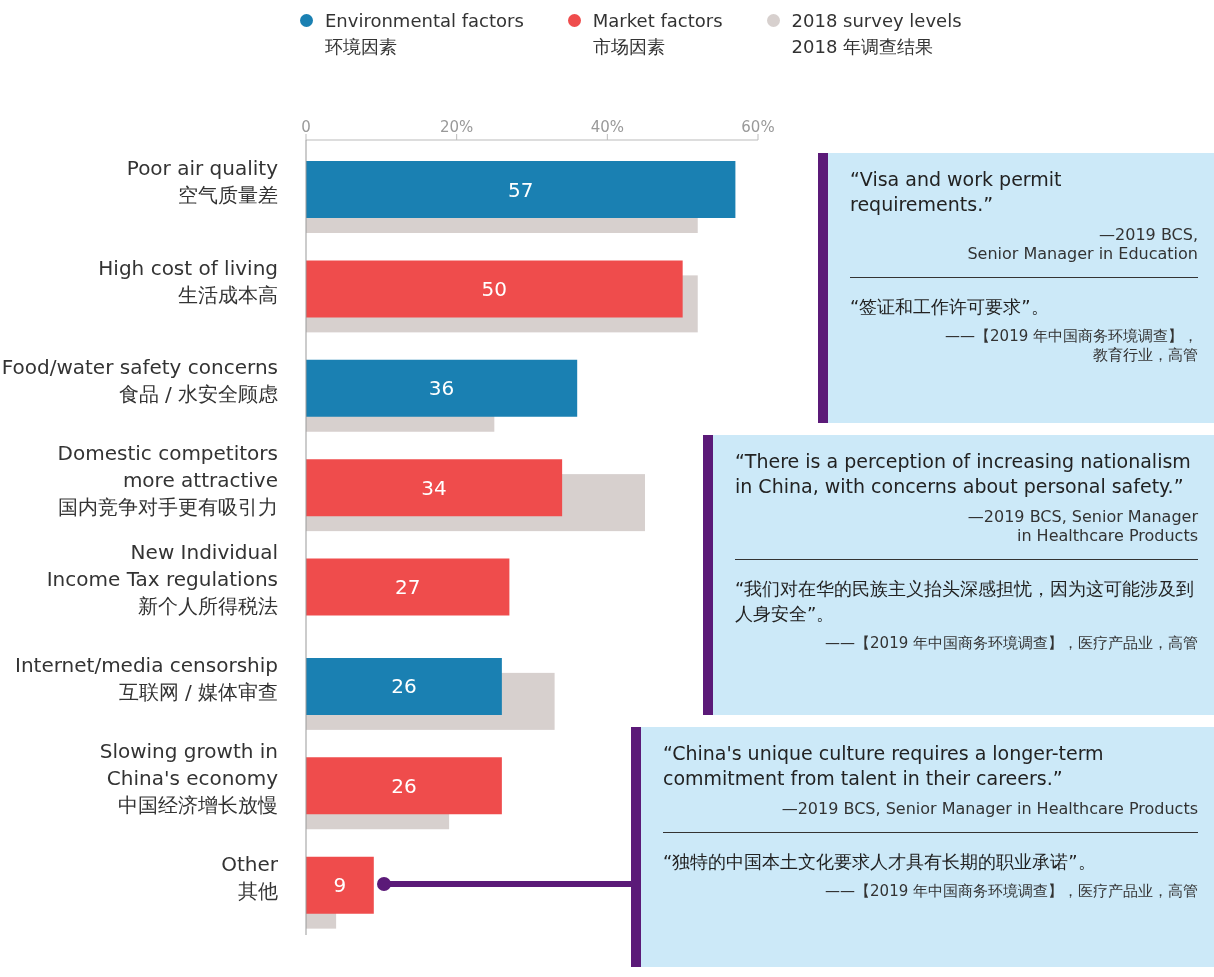 The image size is (1214, 977). Describe the element at coordinates (956, 192) in the screenshot. I see `text: “Visa and work permit requirements.”` at that location.